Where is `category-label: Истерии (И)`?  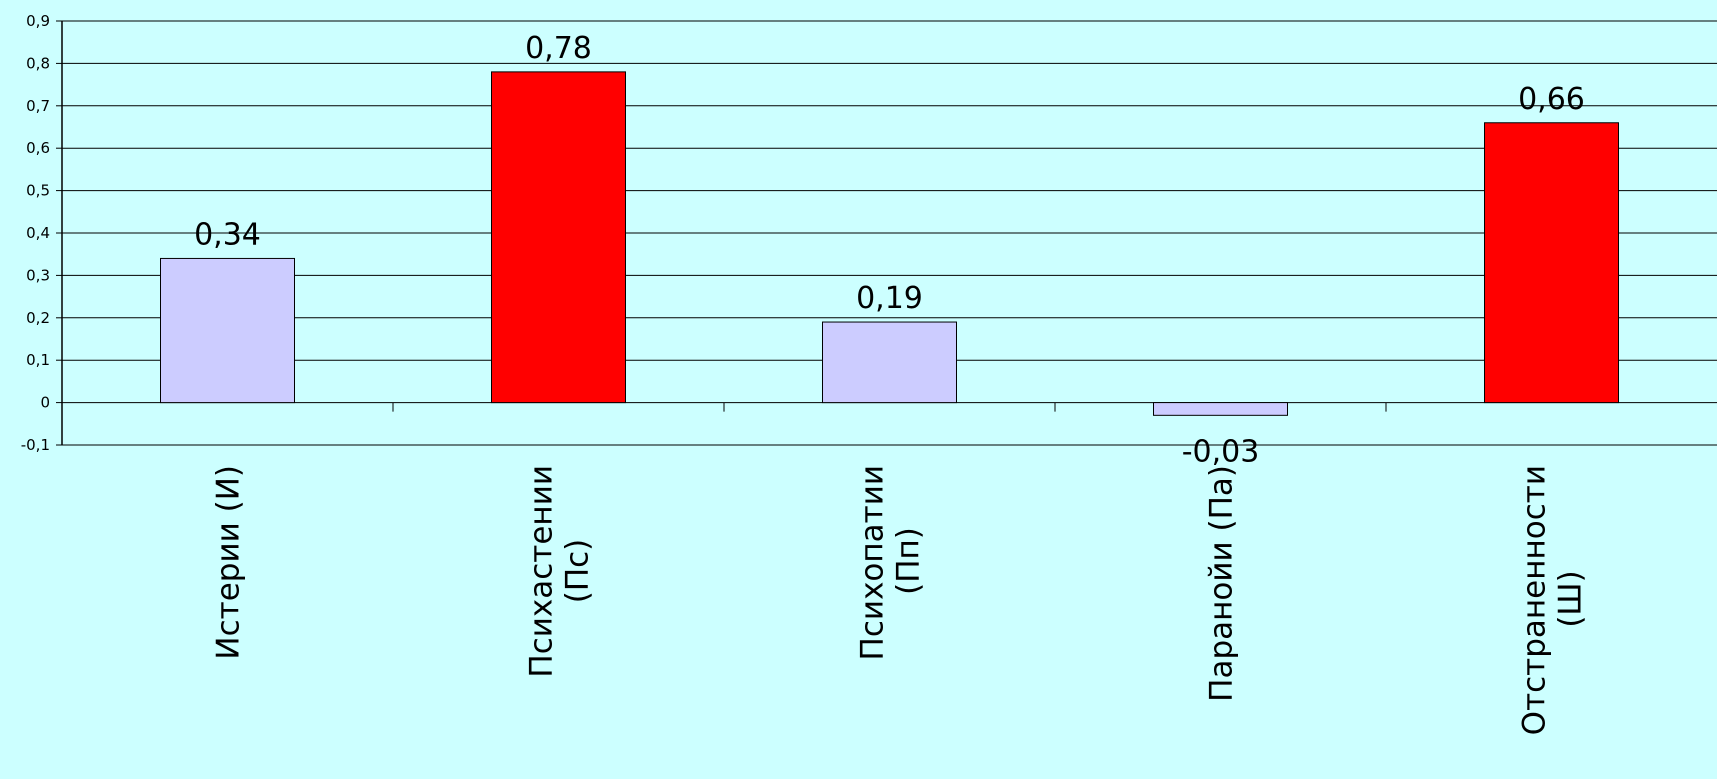 category-label: Истерии (И) is located at coordinates (229, 562).